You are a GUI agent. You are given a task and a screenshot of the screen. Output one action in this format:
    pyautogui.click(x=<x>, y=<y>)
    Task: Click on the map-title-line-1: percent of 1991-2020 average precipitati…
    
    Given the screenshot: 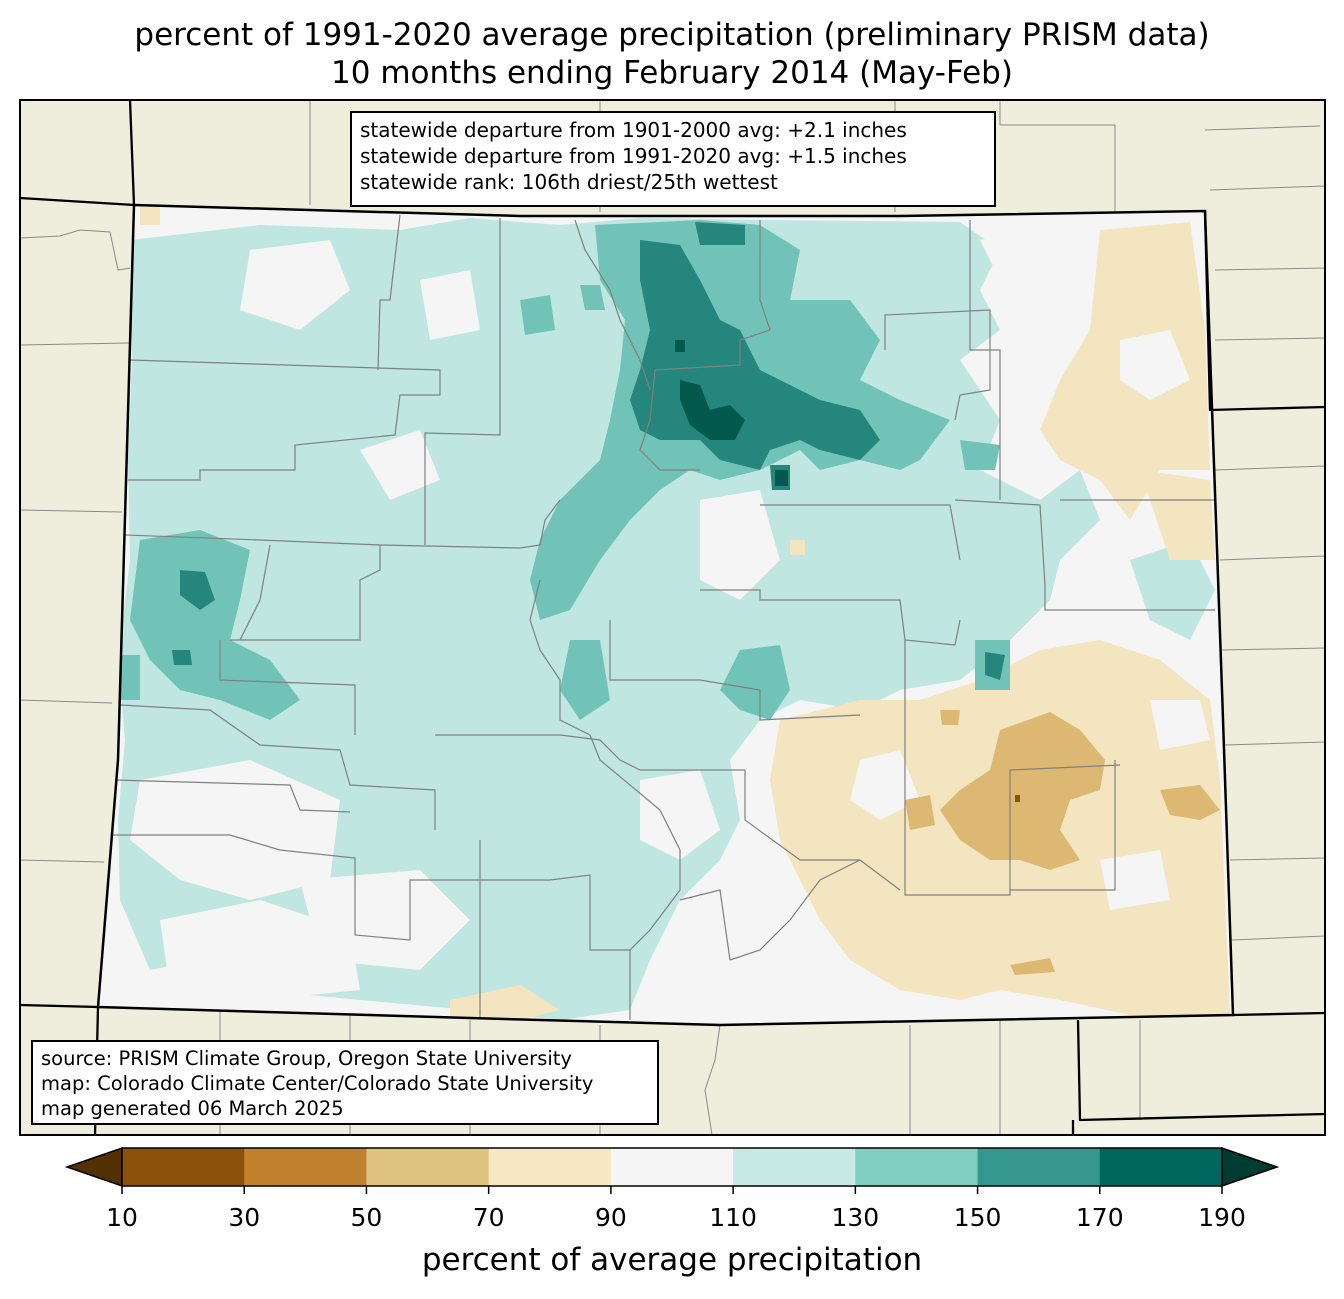 What is the action you would take?
    pyautogui.click(x=672, y=35)
    